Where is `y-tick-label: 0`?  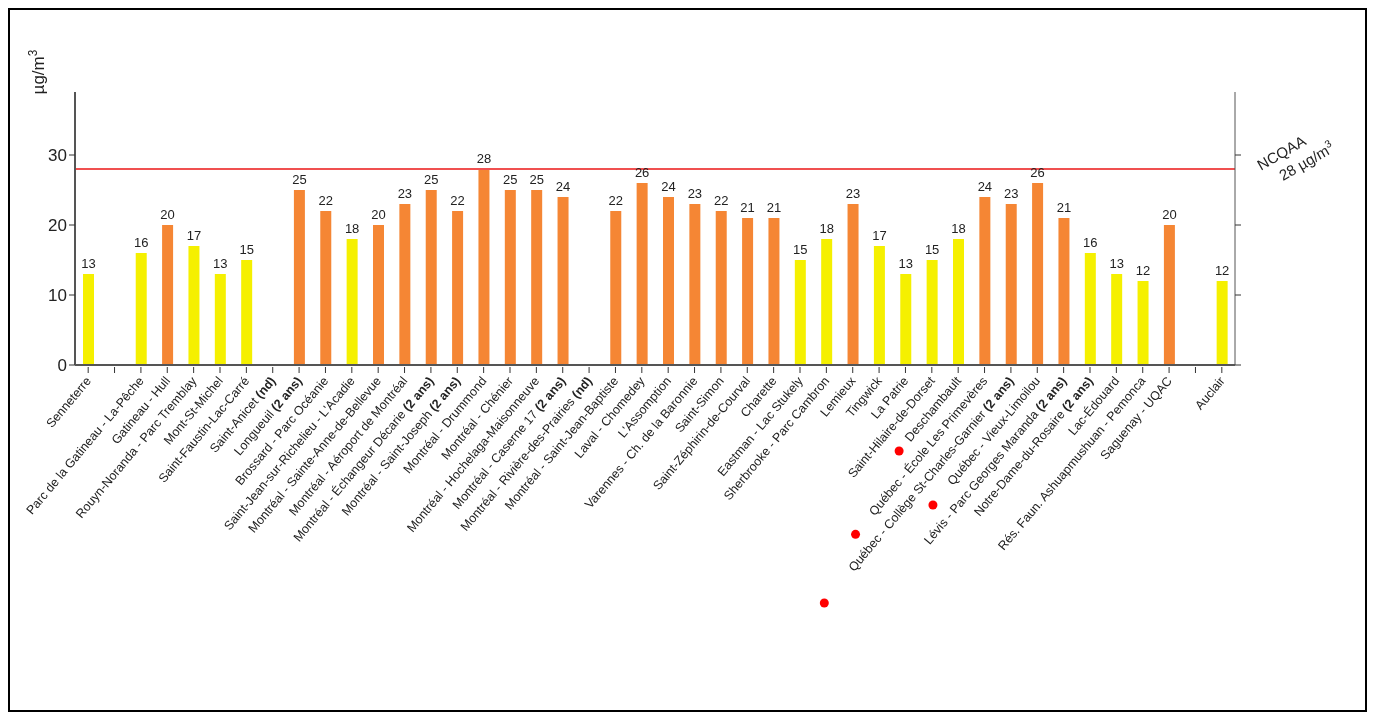
y-tick-label: 0 is located at coordinates (62, 366).